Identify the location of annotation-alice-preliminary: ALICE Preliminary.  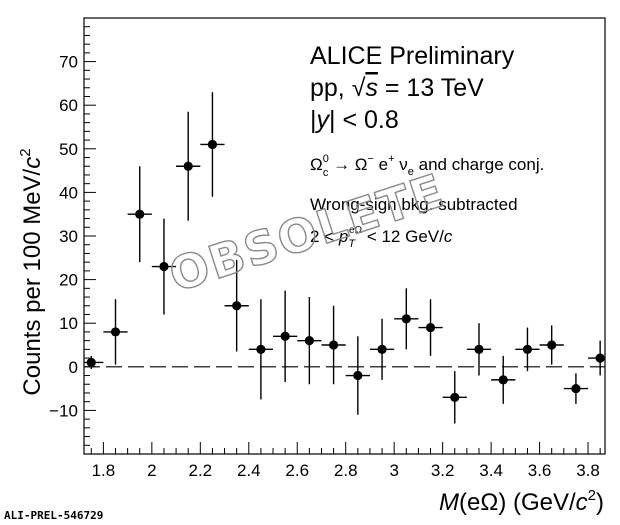
(412, 56).